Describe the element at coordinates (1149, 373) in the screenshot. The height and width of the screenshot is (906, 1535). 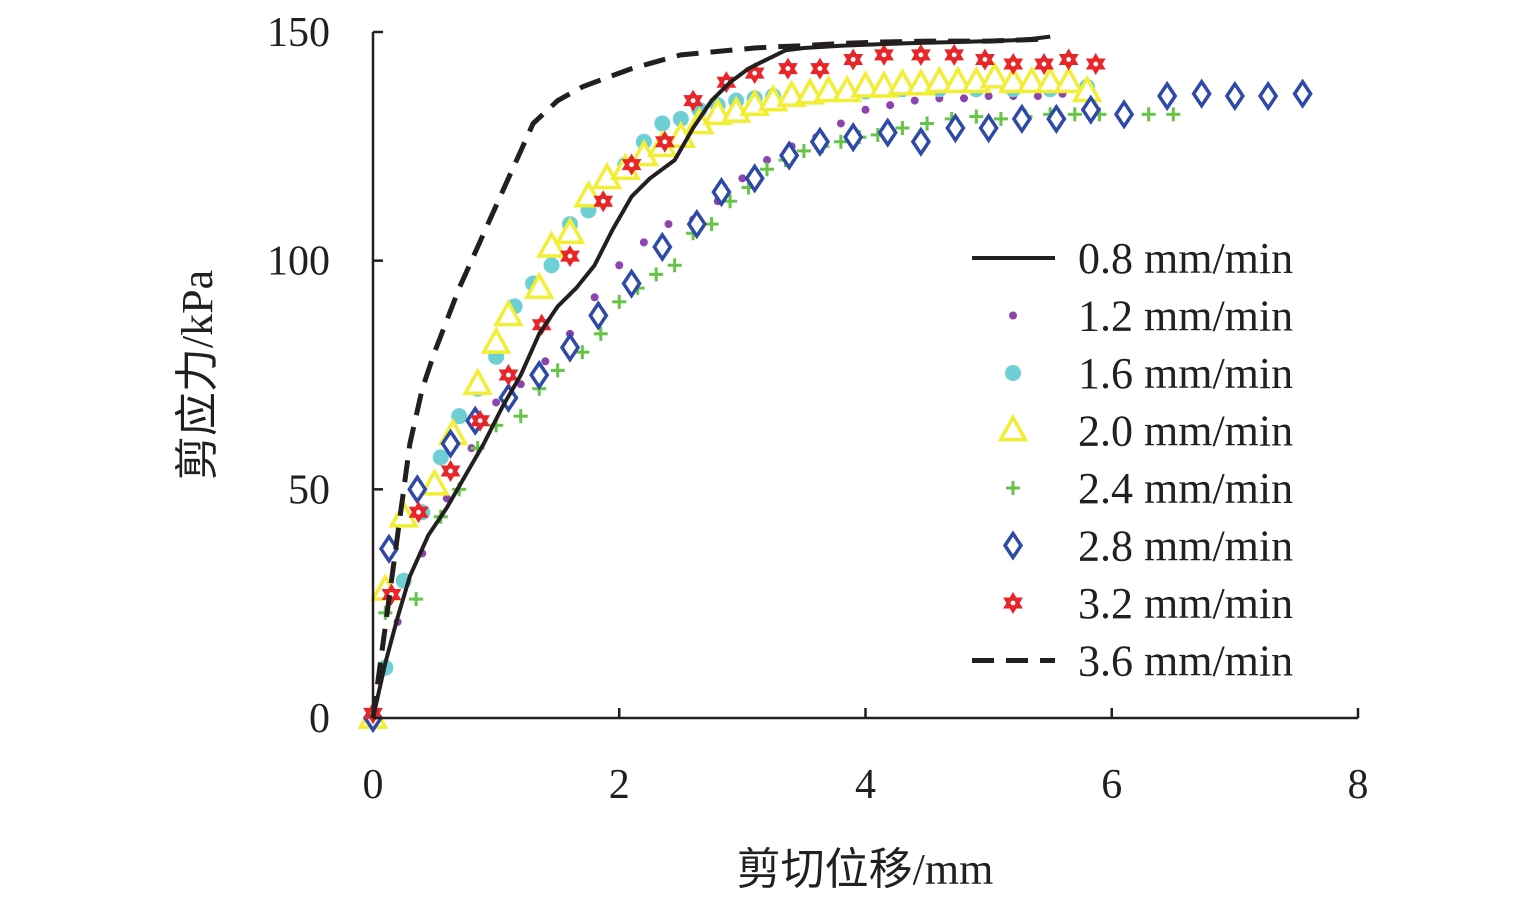
I see `legend-item: 1.6 mm/min` at that location.